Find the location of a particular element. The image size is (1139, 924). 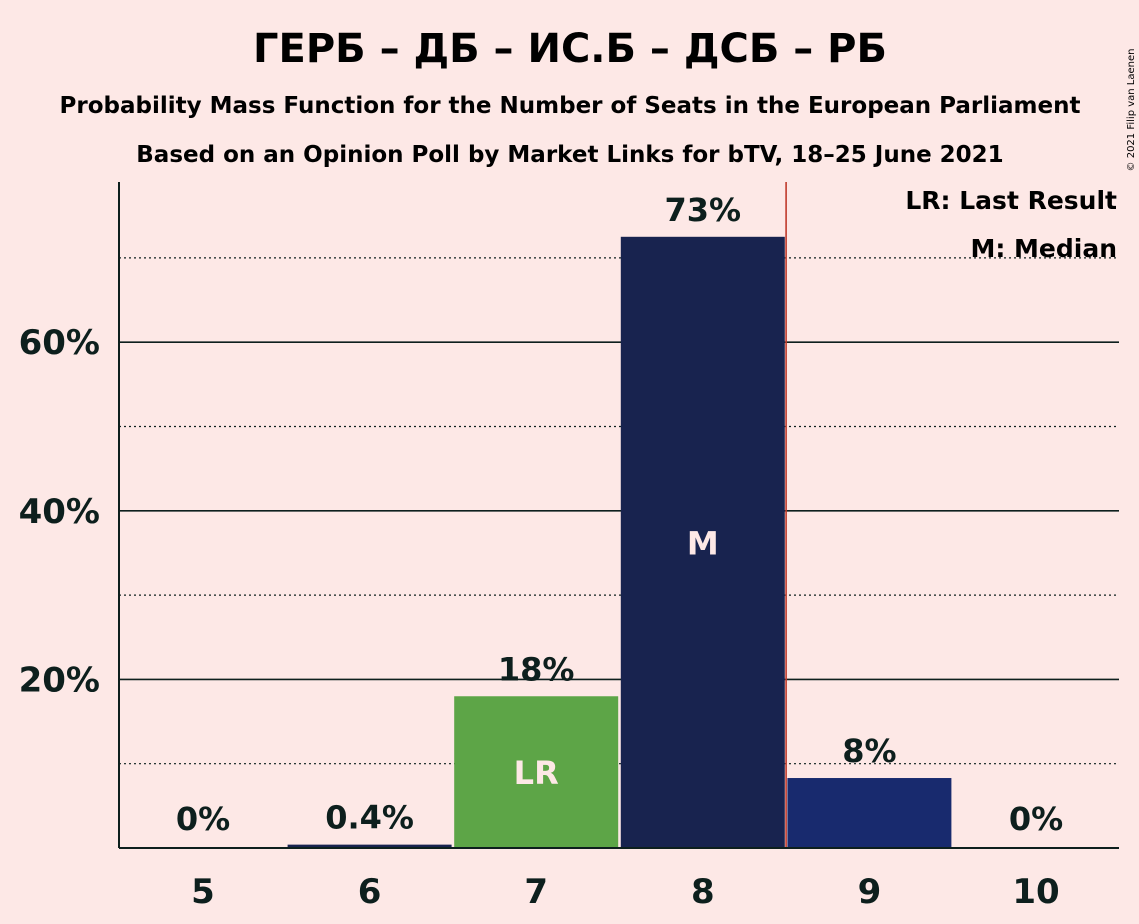

y-tick-label-2: 60% is located at coordinates (59, 343).